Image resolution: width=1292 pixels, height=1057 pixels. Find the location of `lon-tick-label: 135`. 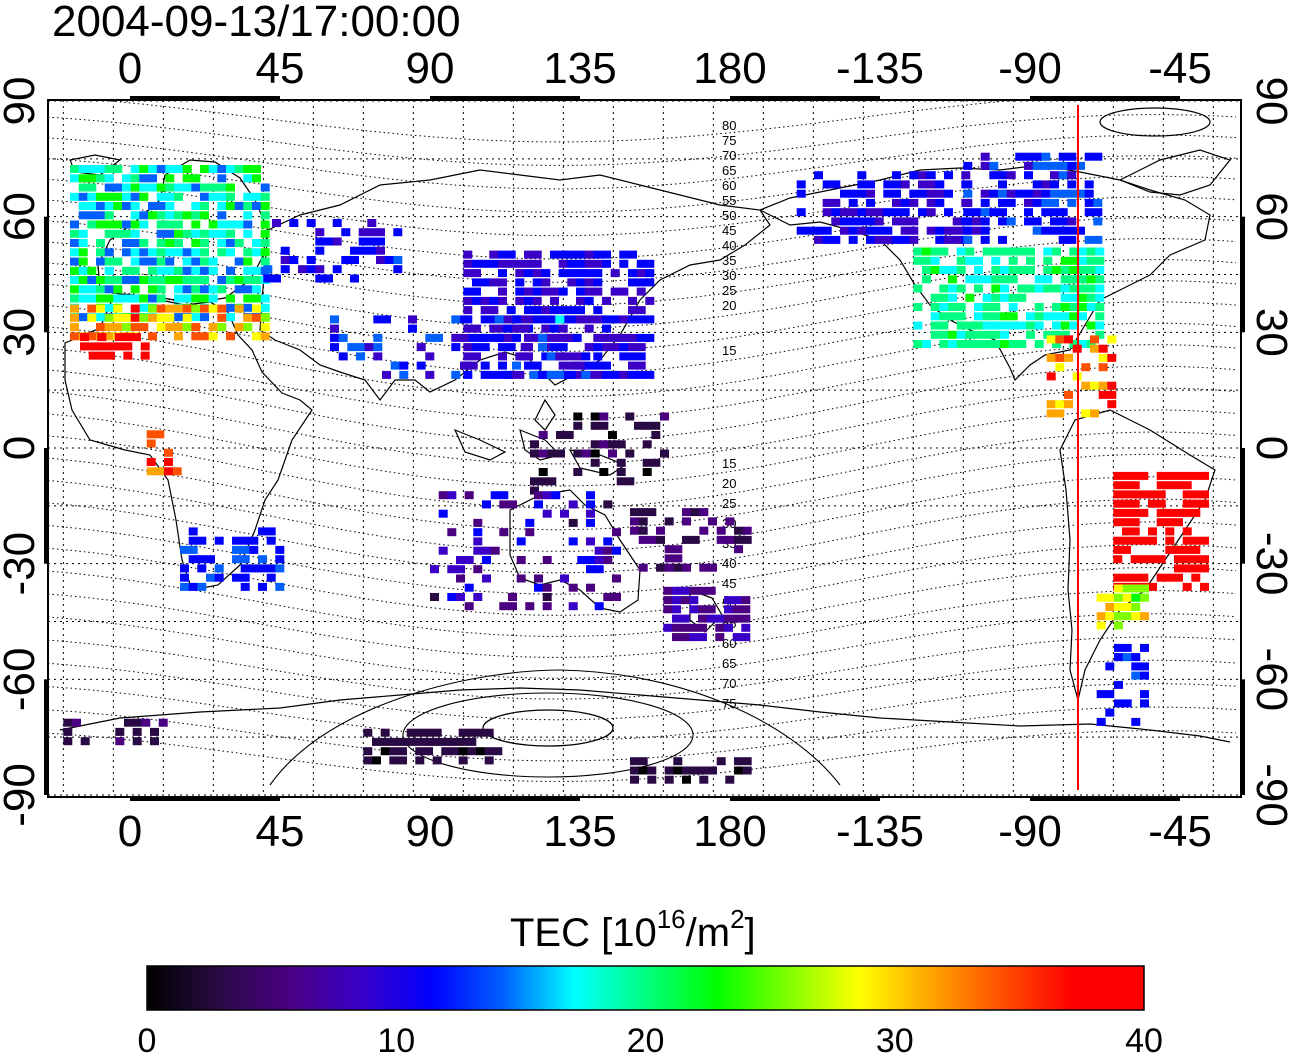

lon-tick-label: 135 is located at coordinates (579, 831).